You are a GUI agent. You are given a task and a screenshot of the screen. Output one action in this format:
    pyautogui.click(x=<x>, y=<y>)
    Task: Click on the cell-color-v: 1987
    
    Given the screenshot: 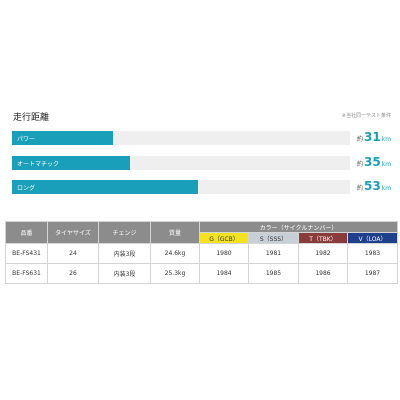 What is the action you would take?
    pyautogui.click(x=372, y=273)
    